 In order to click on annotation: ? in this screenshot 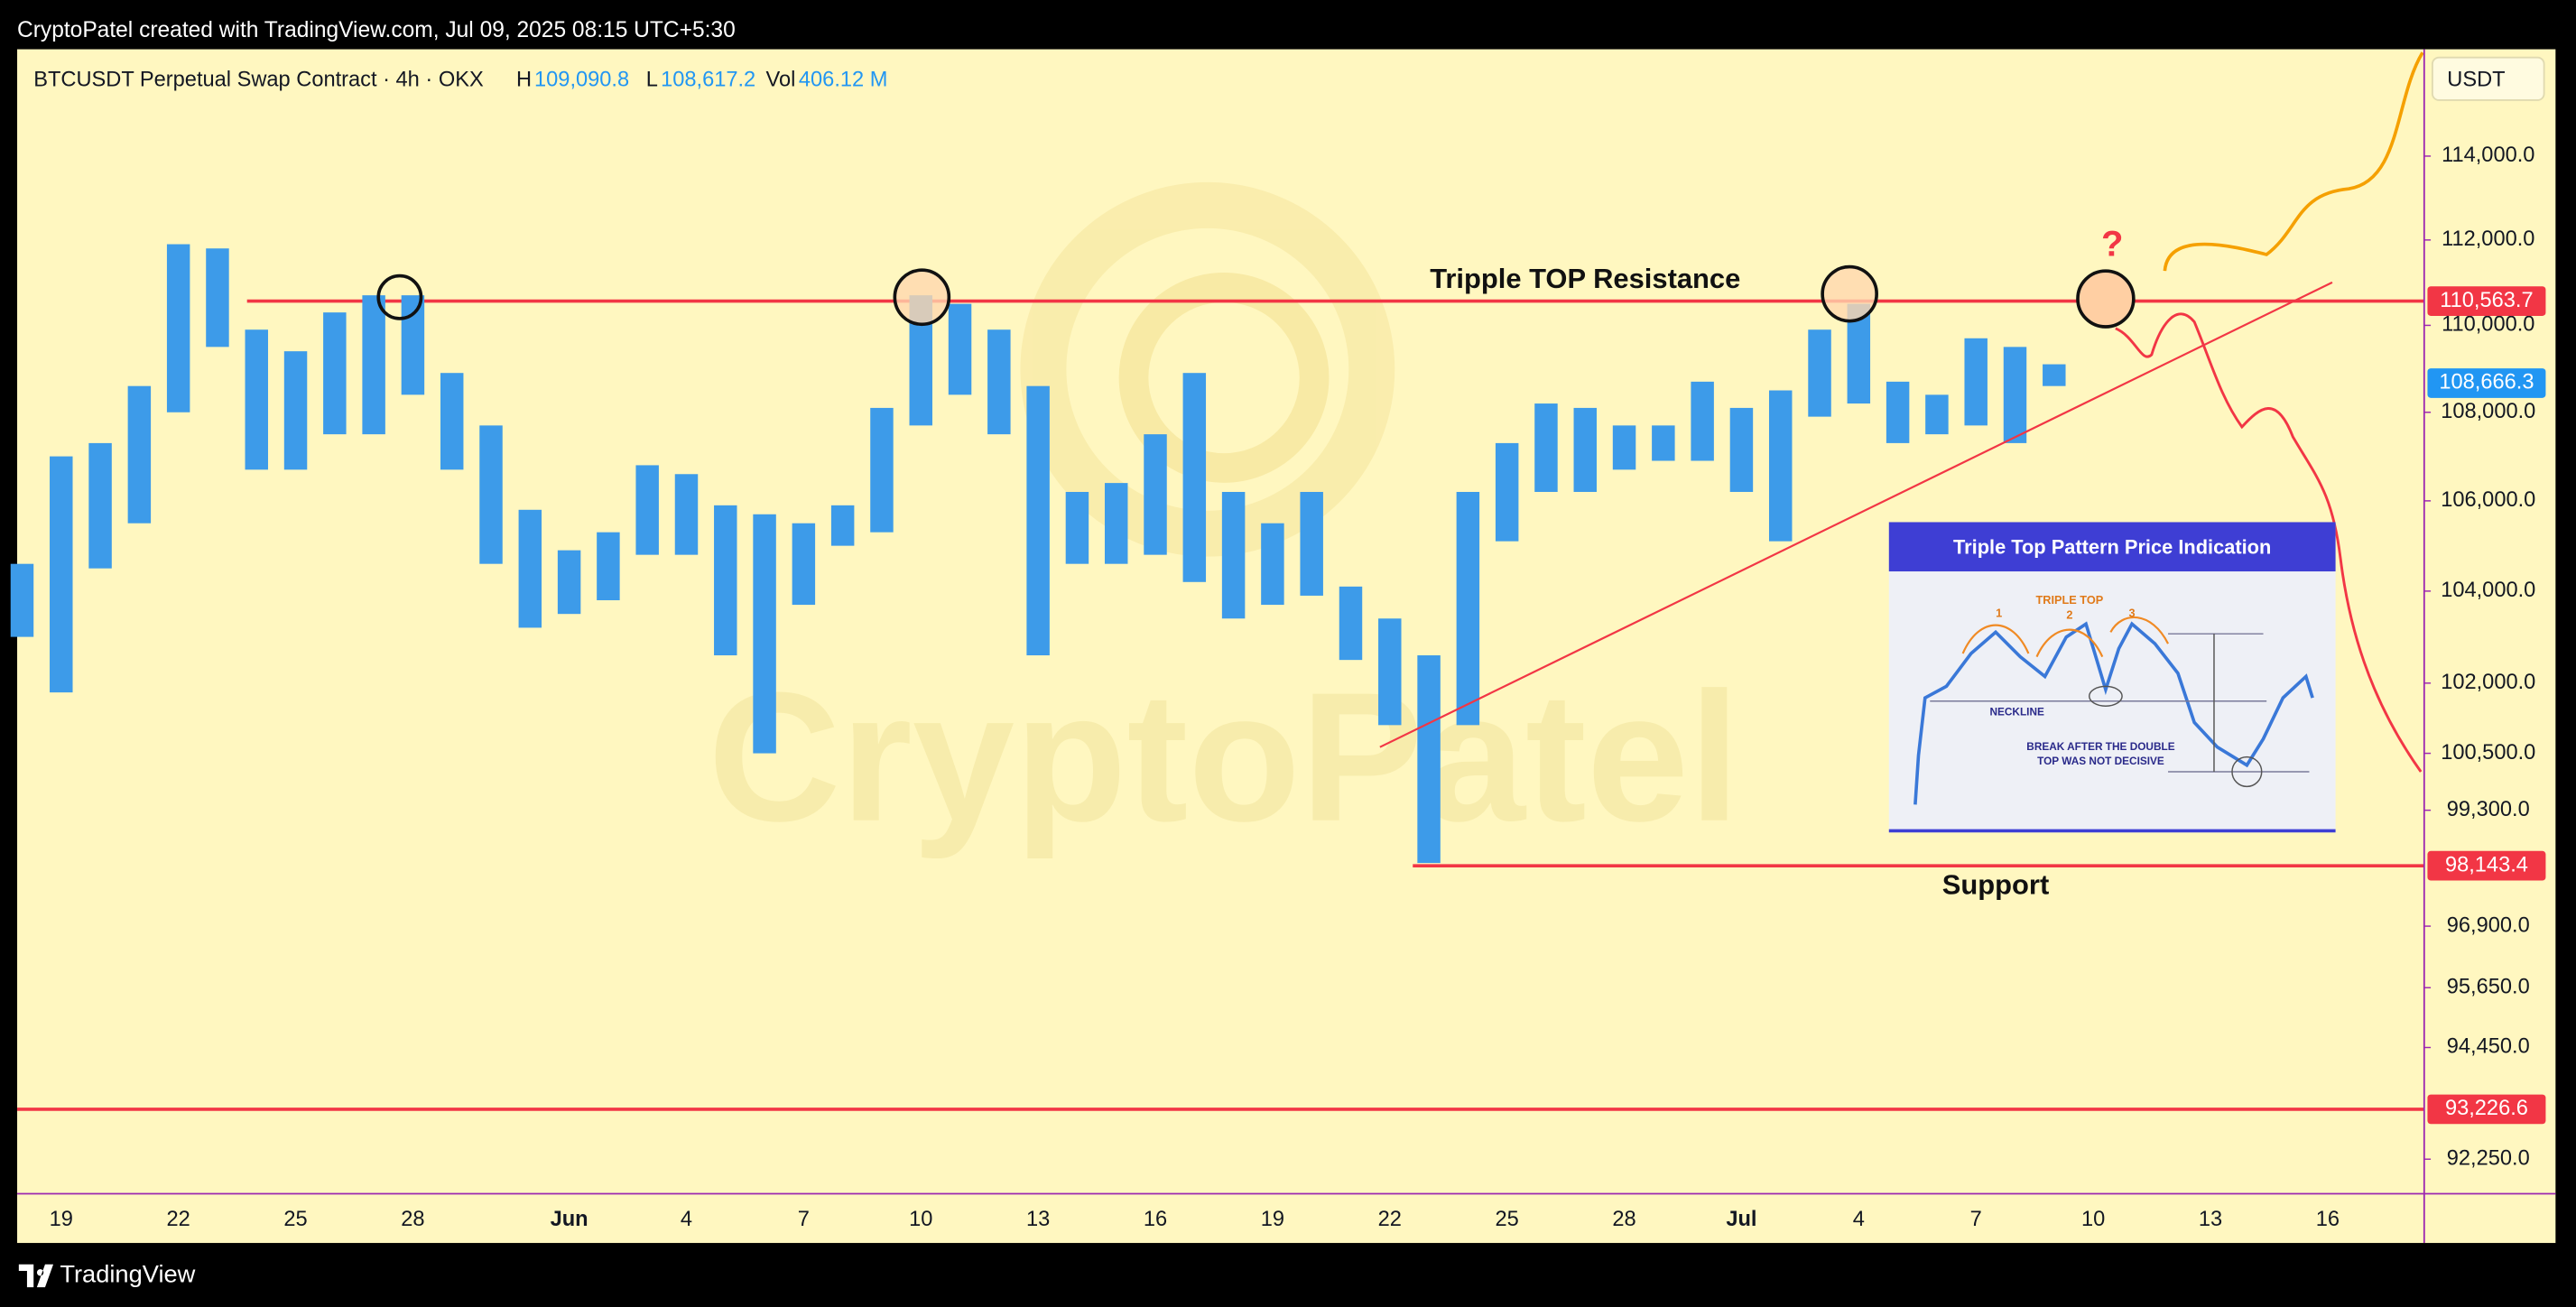, I will do `click(2112, 244)`.